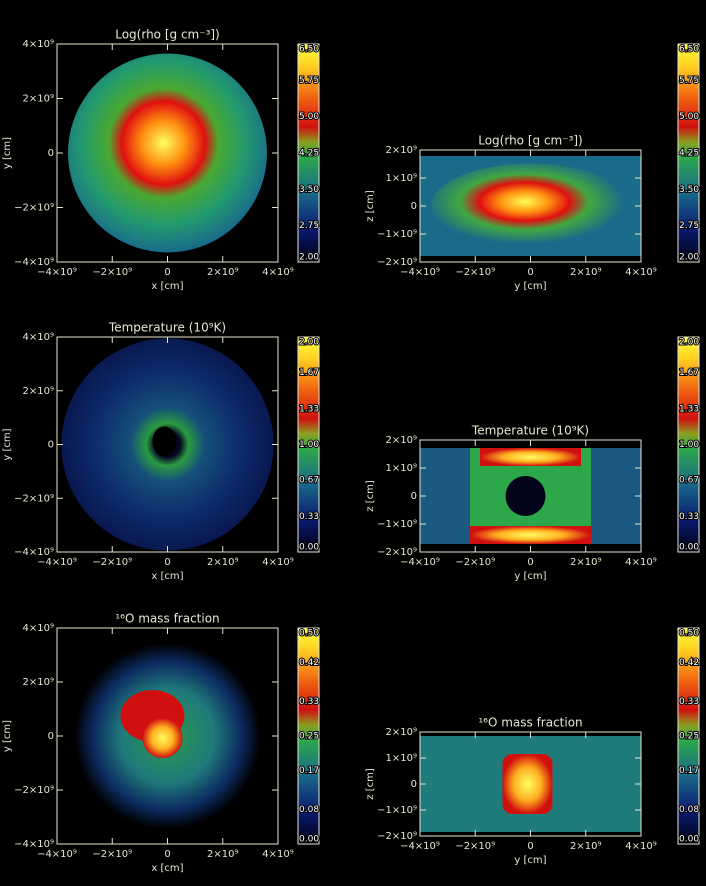 The width and height of the screenshot is (706, 886). I want to click on colorbar-tick-label: 2.75, so click(309, 226).